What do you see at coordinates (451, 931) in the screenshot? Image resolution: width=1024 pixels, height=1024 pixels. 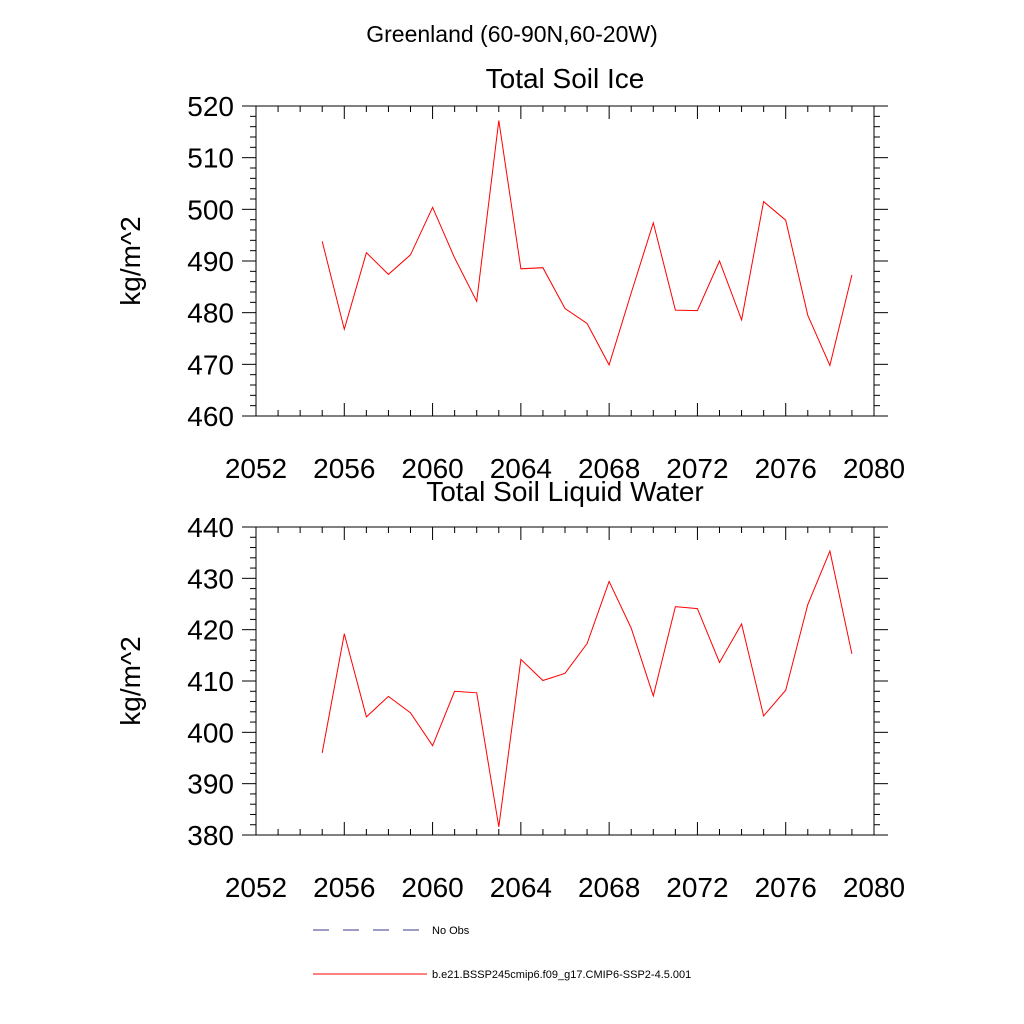 I see `legend-label-no-obs: No Obs` at bounding box center [451, 931].